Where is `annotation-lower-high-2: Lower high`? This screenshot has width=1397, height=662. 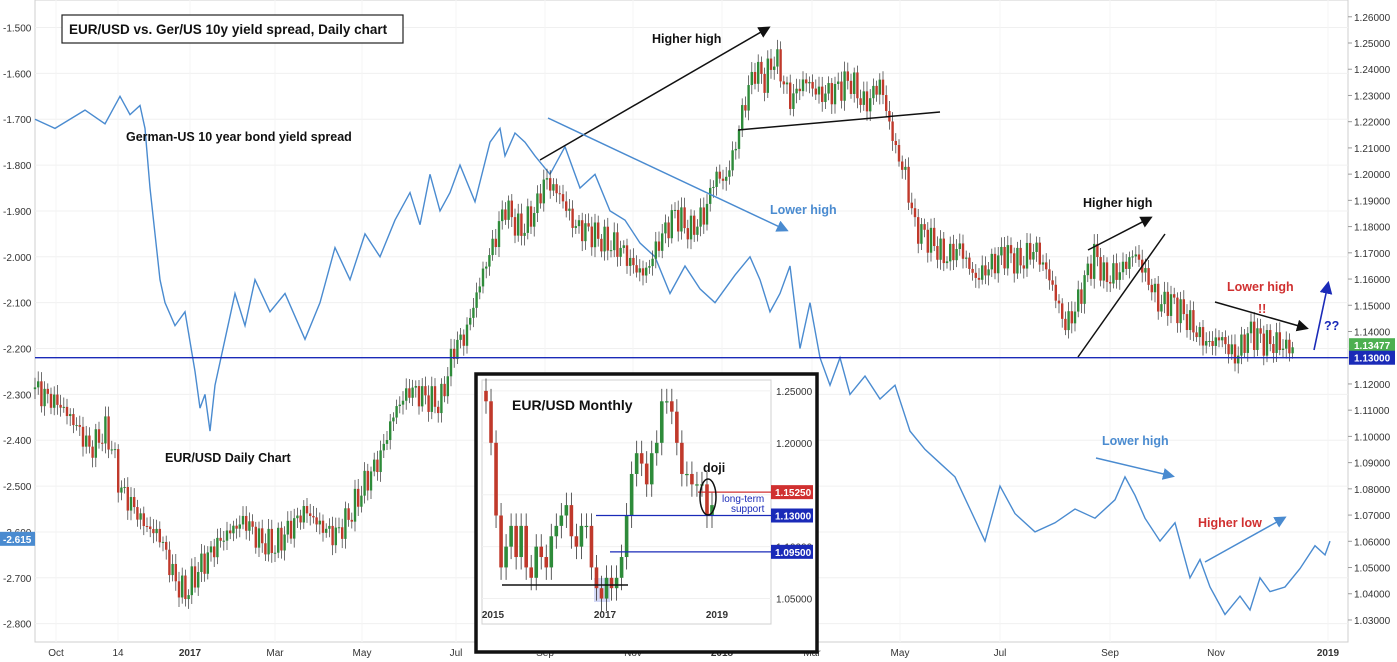
annotation-lower-high-2: Lower high is located at coordinates (1260, 287).